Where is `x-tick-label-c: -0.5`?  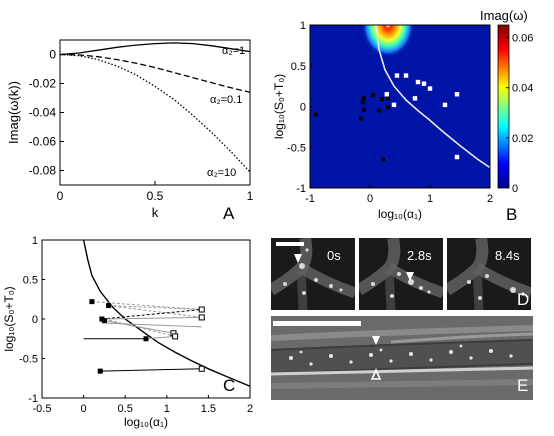
x-tick-label-c: -0.5 is located at coordinates (42, 409).